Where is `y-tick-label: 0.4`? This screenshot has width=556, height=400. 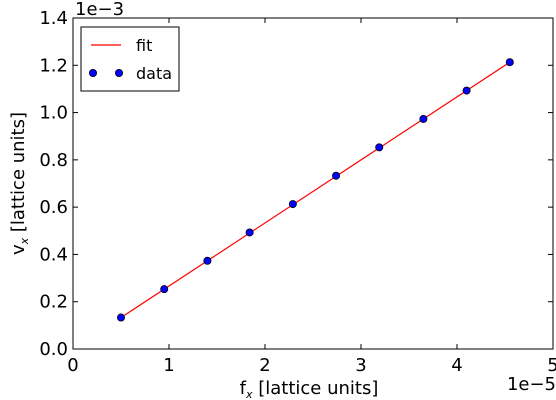 y-tick-label: 0.4 is located at coordinates (53, 254).